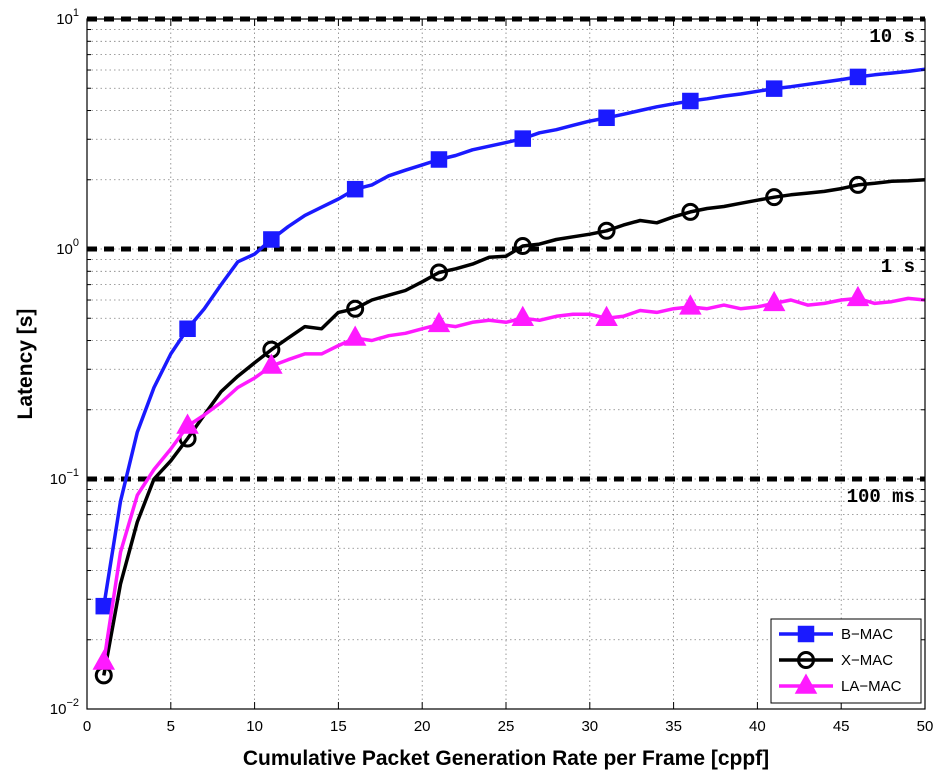 The width and height of the screenshot is (951, 775). Describe the element at coordinates (925, 726) in the screenshot. I see `x-tick-label: 50` at that location.